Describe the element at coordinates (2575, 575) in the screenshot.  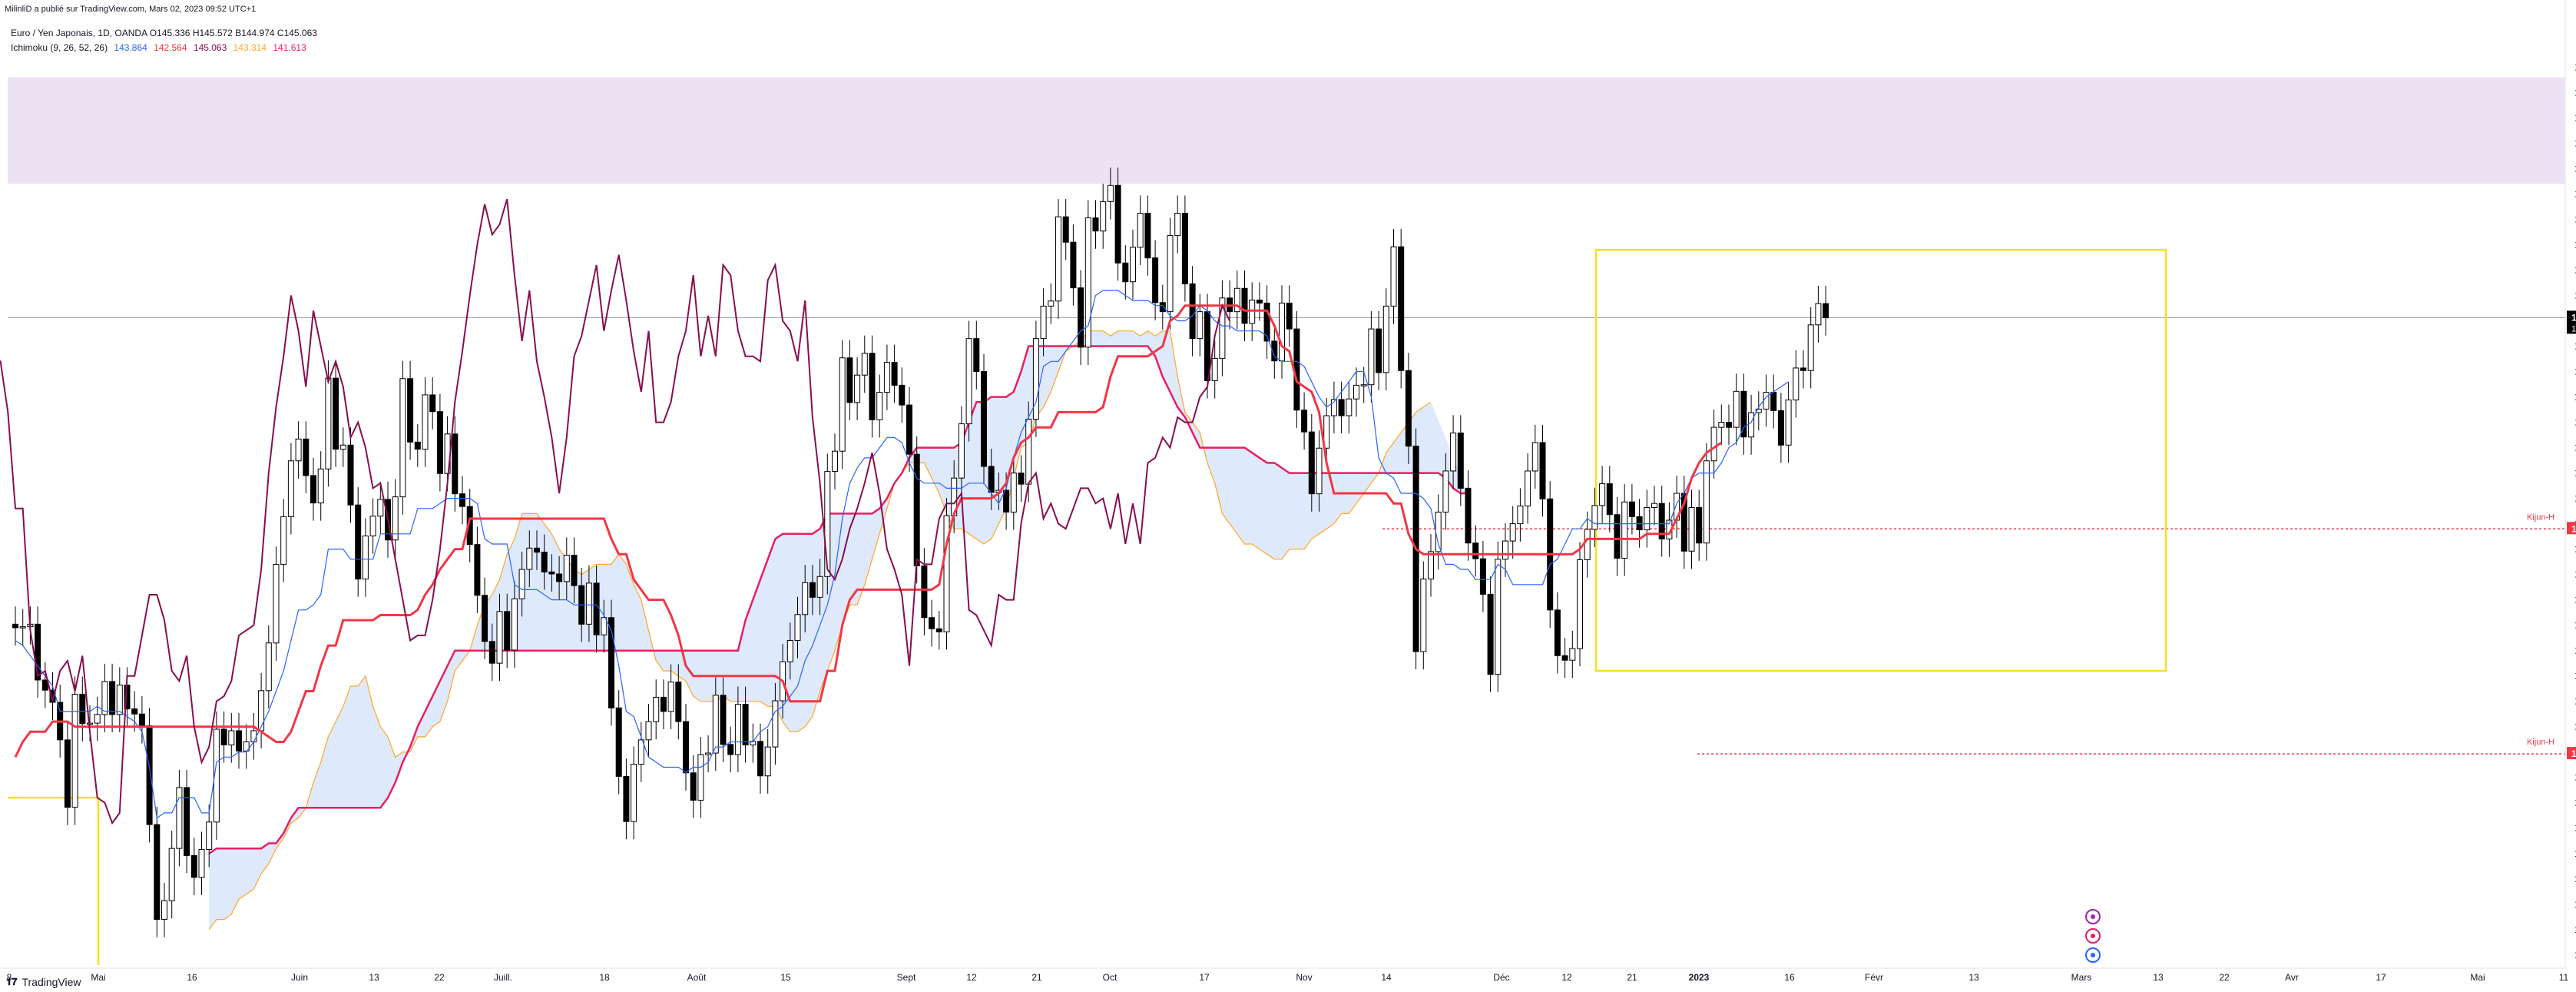
I see `price-tick-label: 140.000` at that location.